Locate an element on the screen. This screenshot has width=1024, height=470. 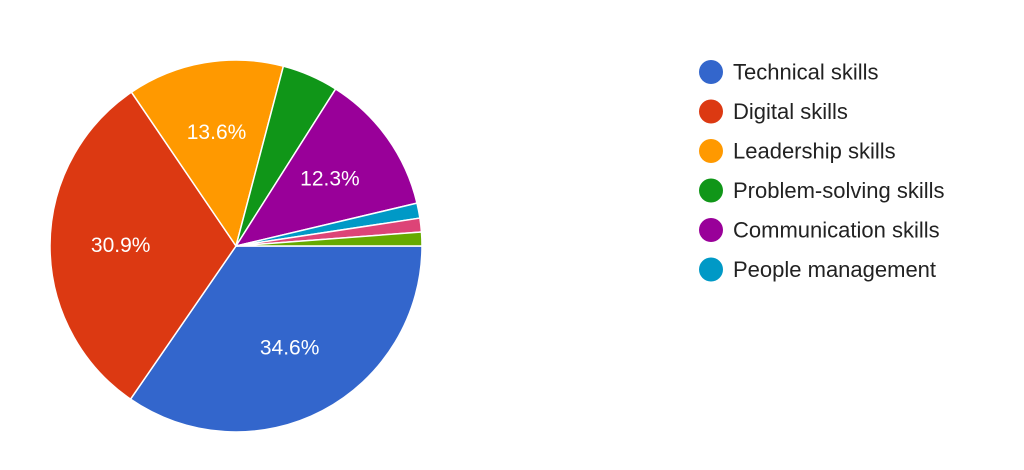
slice-label-technical-skills: 34.6% is located at coordinates (290, 348).